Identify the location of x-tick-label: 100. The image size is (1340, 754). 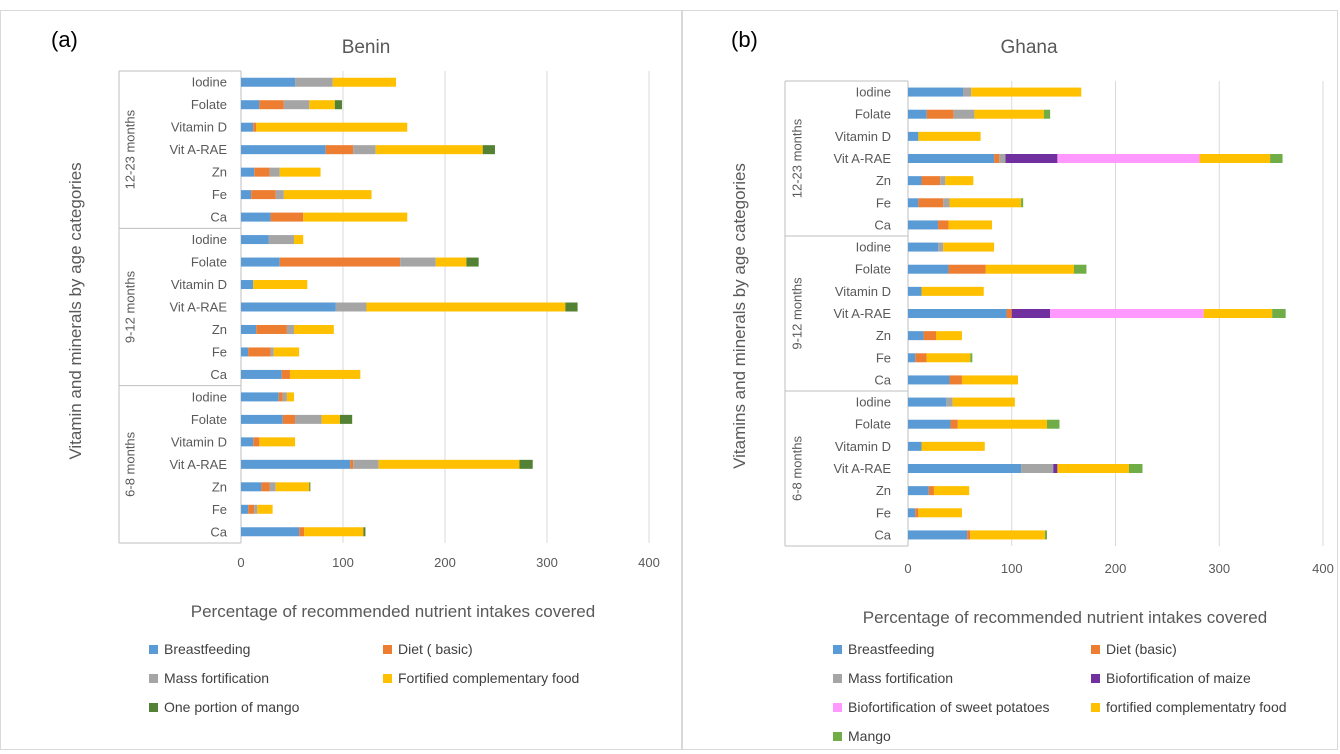
(1012, 568).